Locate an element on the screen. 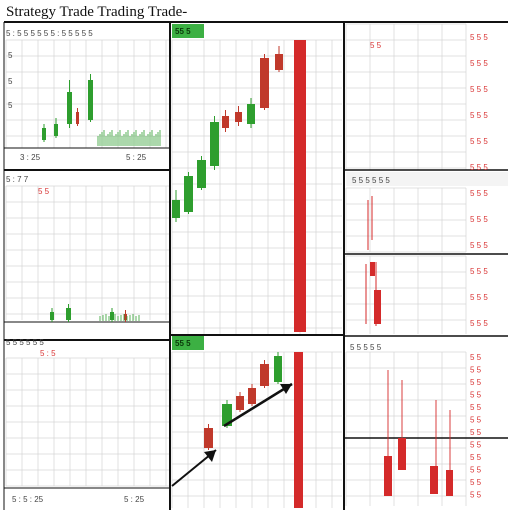 The height and width of the screenshot is (512, 512). panel-middle-left: 5 : 7 7 5 5 is located at coordinates (87, 249).